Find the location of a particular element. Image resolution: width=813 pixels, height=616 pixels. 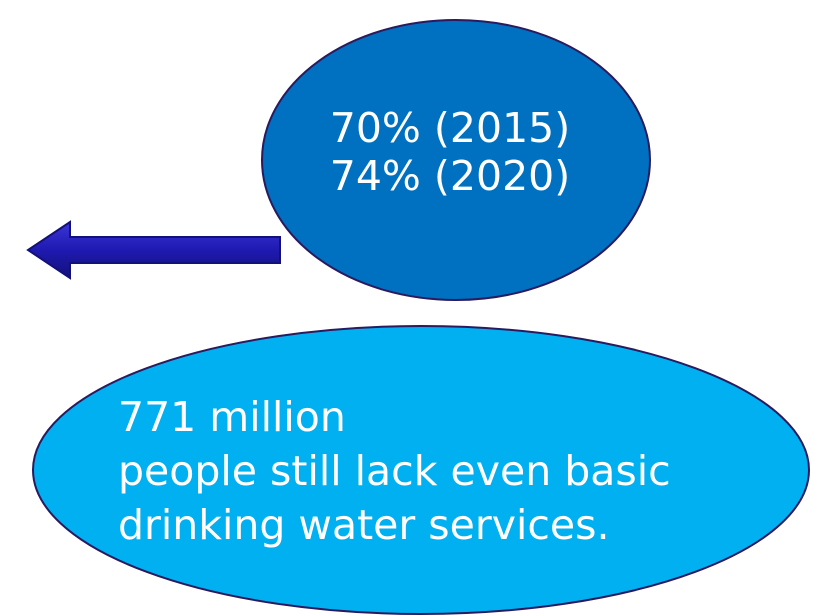

top-bubble-text: 70% (2015) 74% (2020) is located at coordinates (450, 152).